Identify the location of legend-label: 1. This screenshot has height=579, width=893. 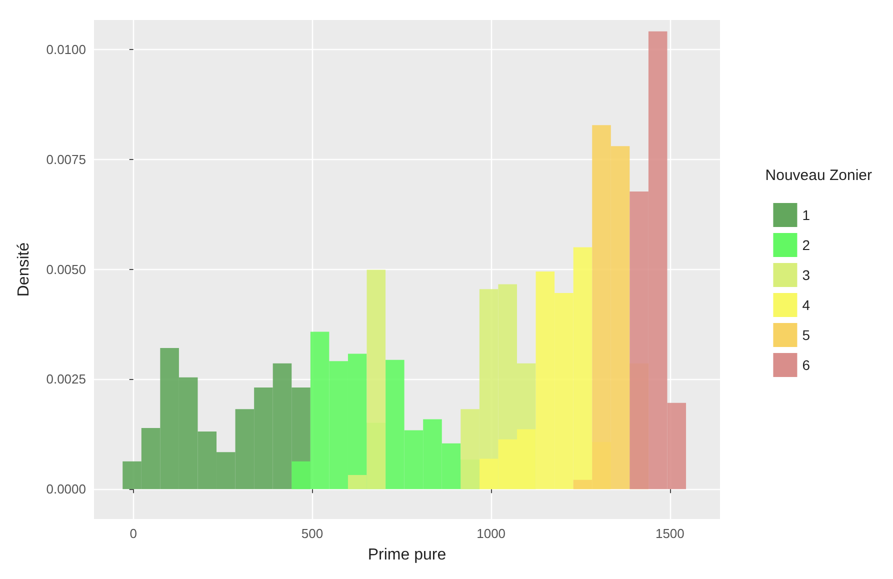
(806, 215).